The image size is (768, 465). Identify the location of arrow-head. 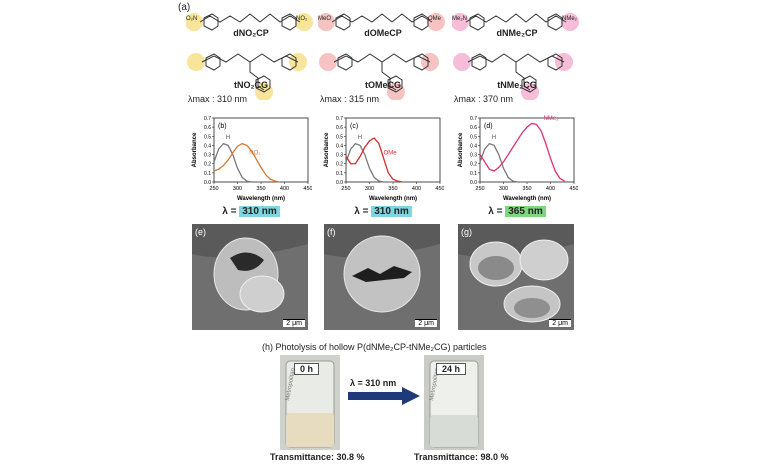
(411, 396).